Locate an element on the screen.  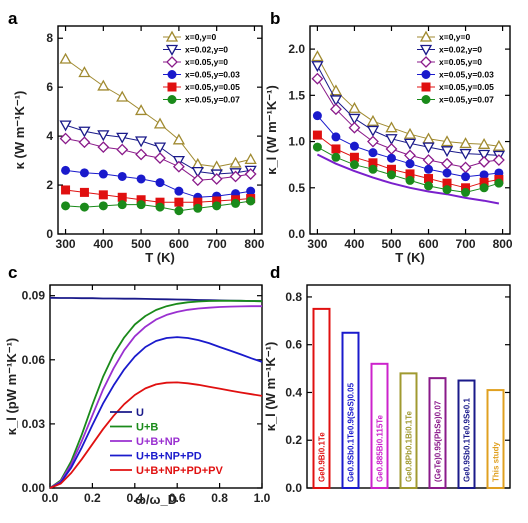
b-xtick-label: 300 is located at coordinates (317, 244).